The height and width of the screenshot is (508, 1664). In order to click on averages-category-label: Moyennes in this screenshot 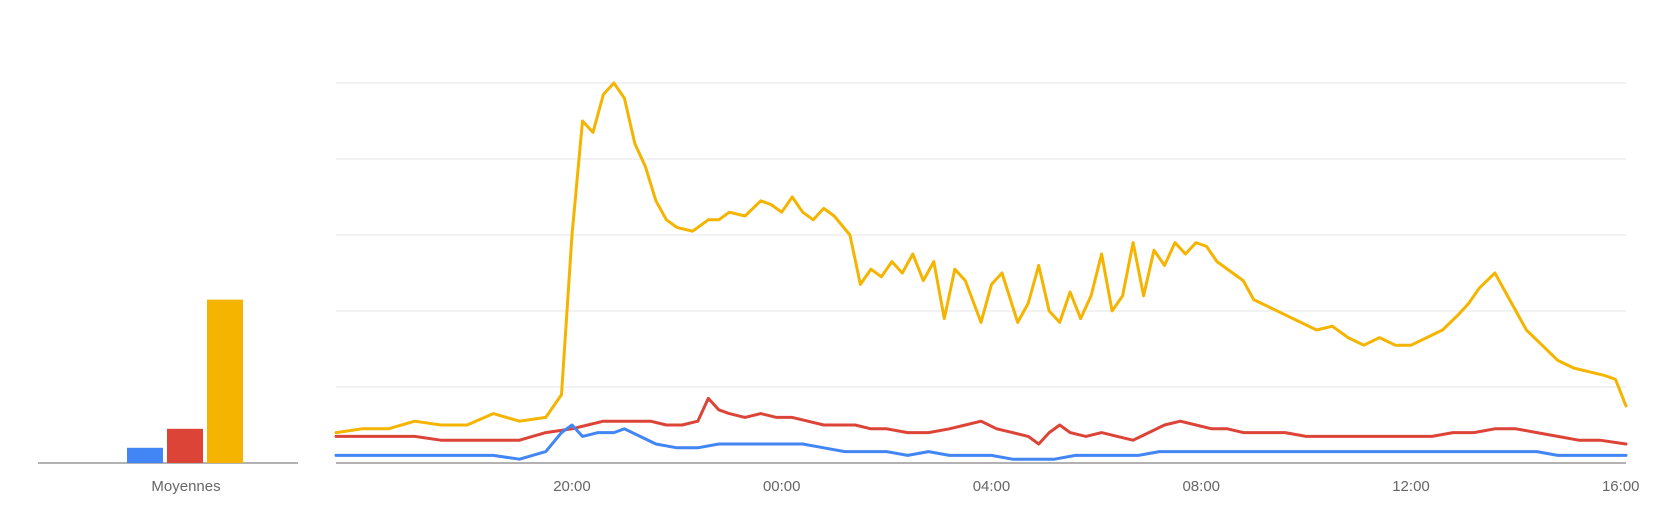, I will do `click(185, 486)`.